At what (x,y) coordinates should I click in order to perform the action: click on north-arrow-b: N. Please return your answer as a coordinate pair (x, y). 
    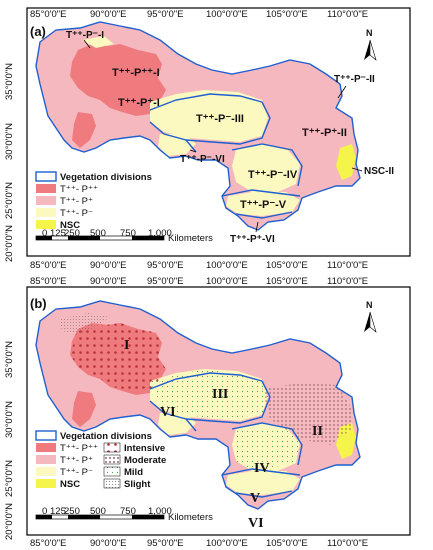
    Looking at the image, I should click on (370, 316).